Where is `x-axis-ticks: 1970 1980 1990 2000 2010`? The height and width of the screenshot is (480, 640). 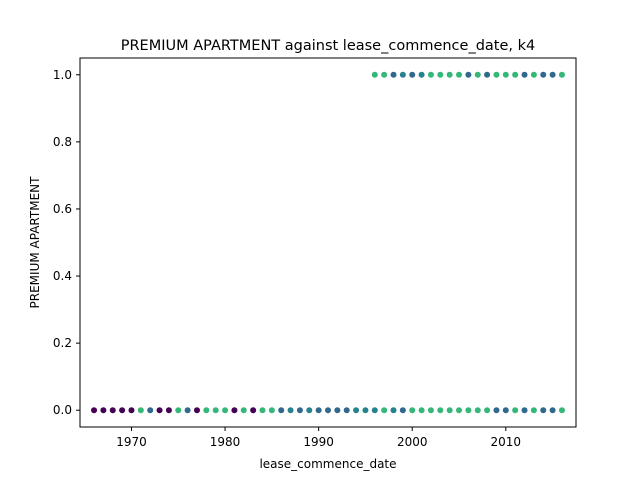 x-axis-ticks: 1970 1980 1990 2000 2010 is located at coordinates (318, 438).